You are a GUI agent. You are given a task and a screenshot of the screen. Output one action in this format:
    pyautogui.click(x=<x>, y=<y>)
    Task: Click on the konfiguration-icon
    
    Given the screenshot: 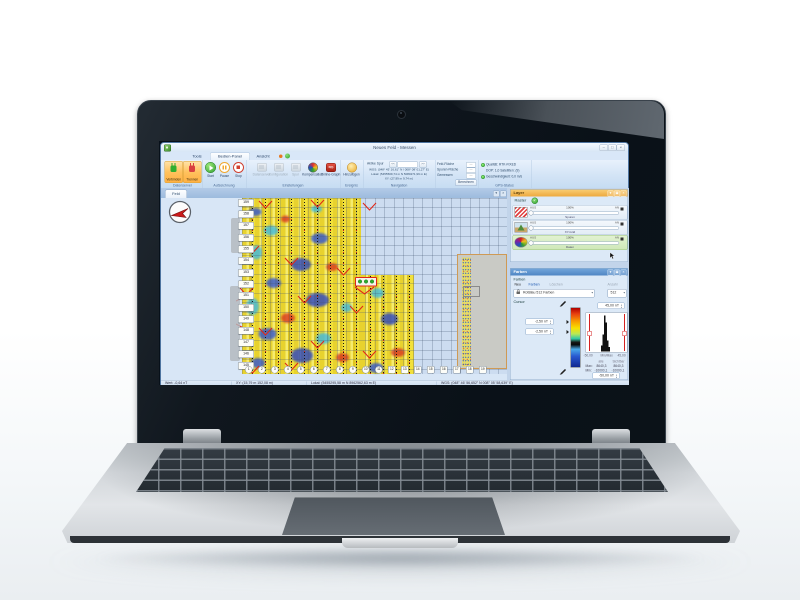 What is the action you would take?
    pyautogui.click(x=279, y=167)
    